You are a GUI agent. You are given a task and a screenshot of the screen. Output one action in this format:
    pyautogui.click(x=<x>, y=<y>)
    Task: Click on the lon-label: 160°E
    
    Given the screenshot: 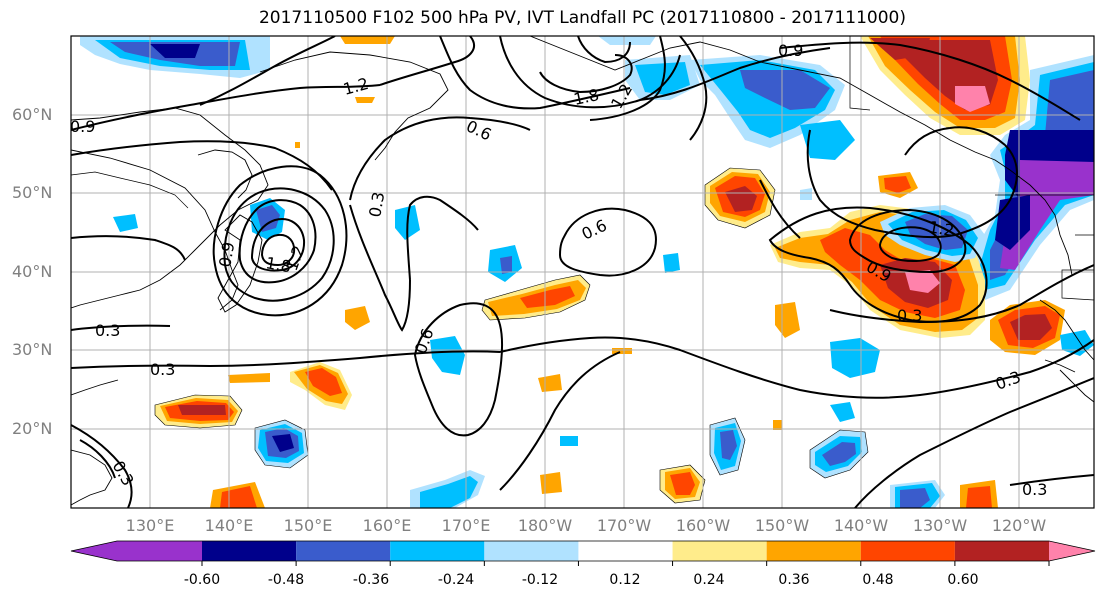 What is the action you would take?
    pyautogui.click(x=387, y=525)
    